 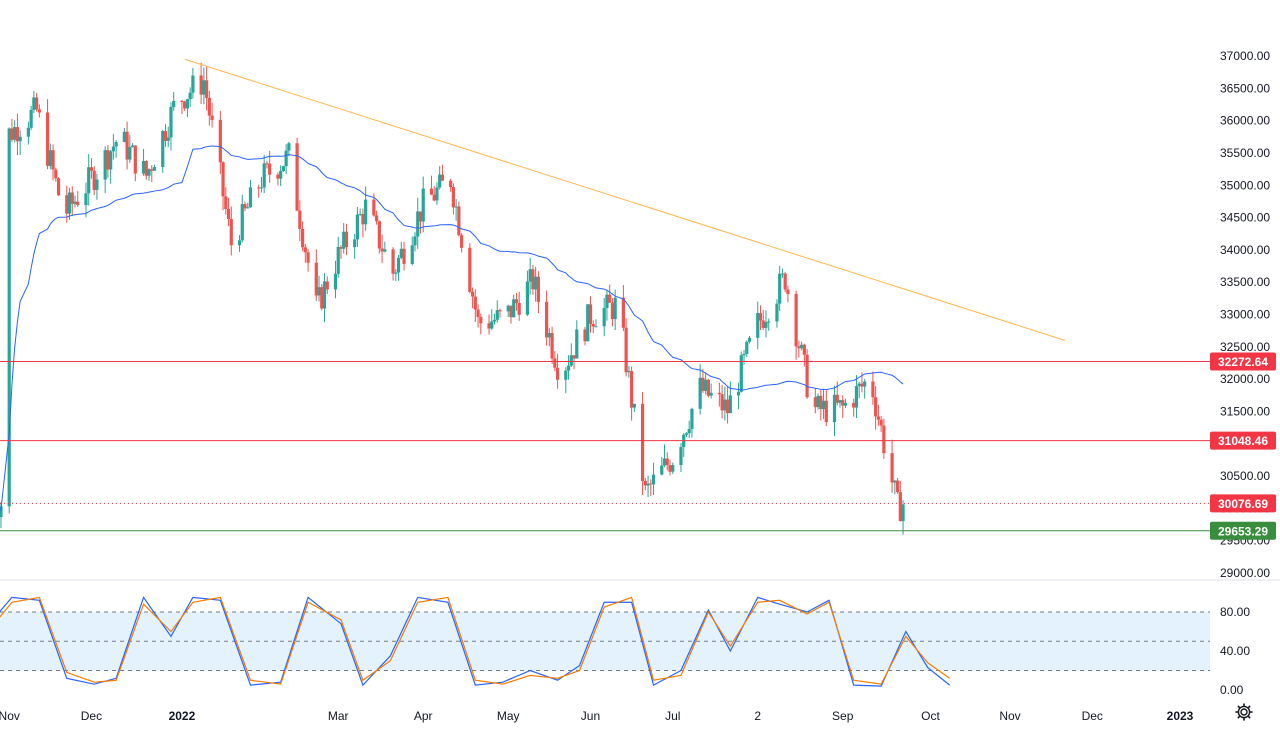 What do you see at coordinates (1235, 612) in the screenshot?
I see `oscillator-tick-label: 80.00` at bounding box center [1235, 612].